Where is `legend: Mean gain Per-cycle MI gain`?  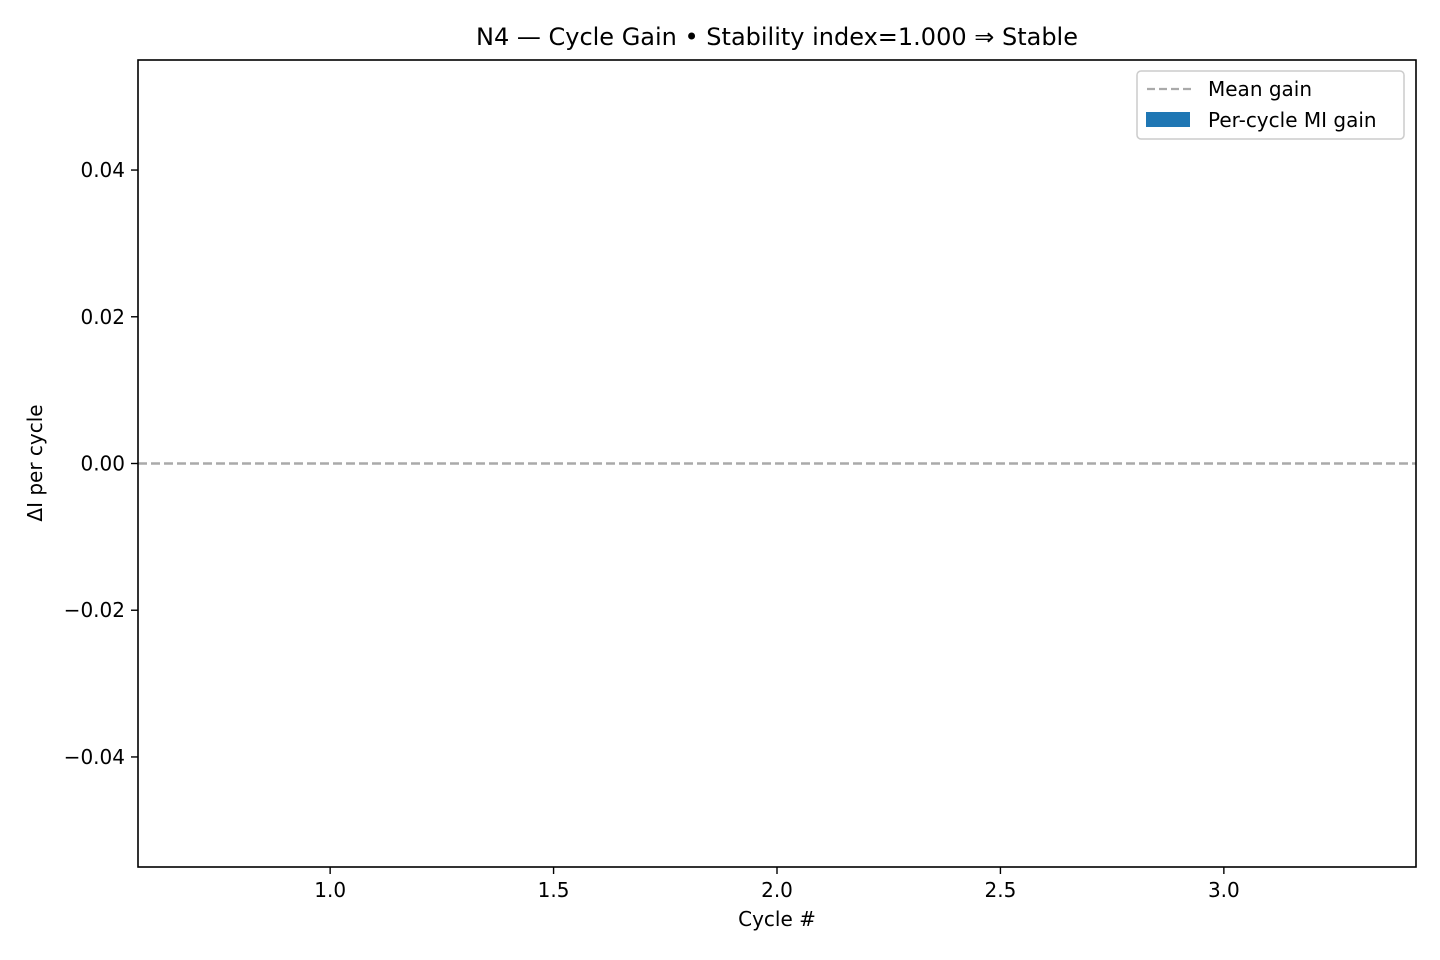 legend: Mean gain Per-cycle MI gain is located at coordinates (1270, 105).